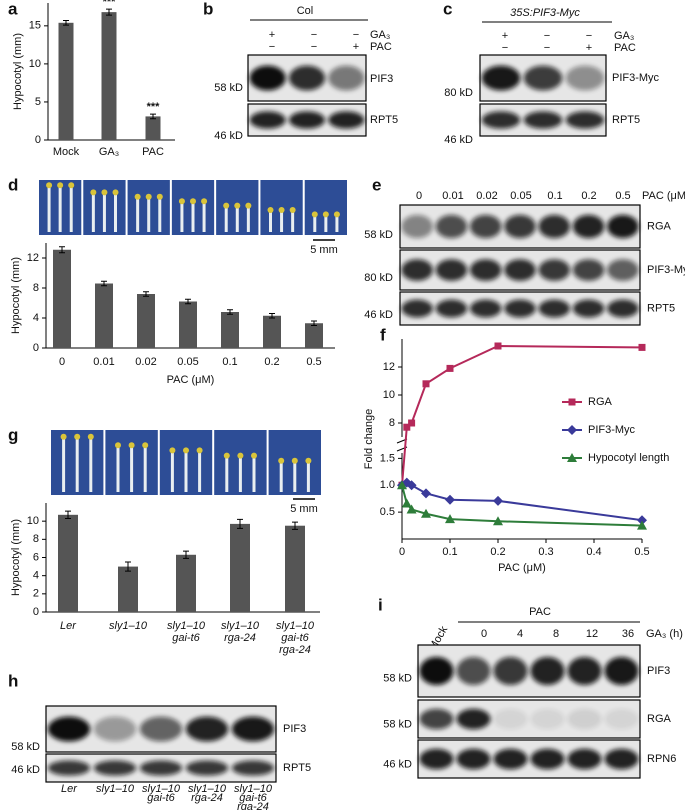 The height and width of the screenshot is (810, 685). I want to click on blot-label: 35S:PIF3-Myc, so click(545, 13).